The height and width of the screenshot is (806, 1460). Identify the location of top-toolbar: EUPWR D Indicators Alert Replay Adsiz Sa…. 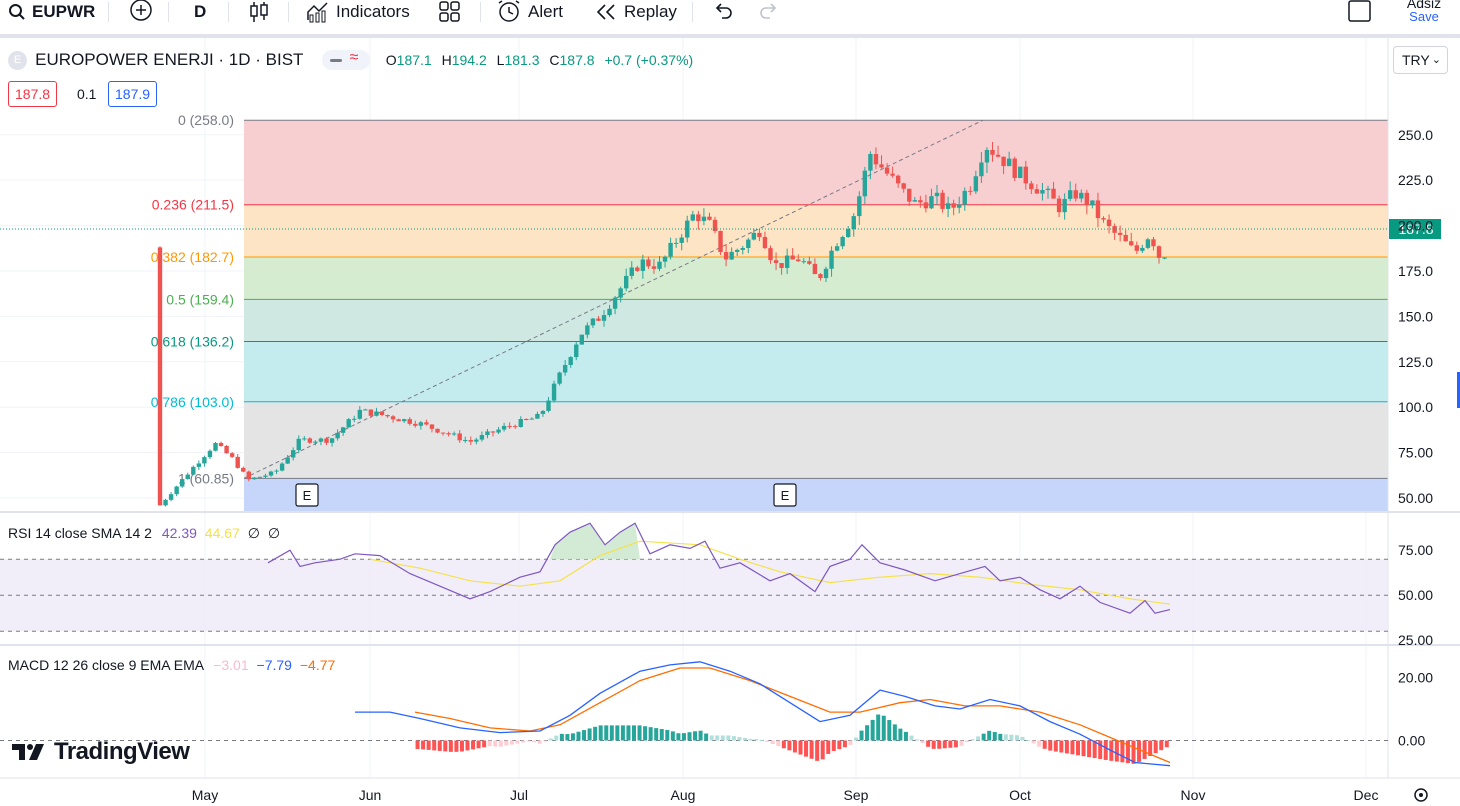
(730, 19).